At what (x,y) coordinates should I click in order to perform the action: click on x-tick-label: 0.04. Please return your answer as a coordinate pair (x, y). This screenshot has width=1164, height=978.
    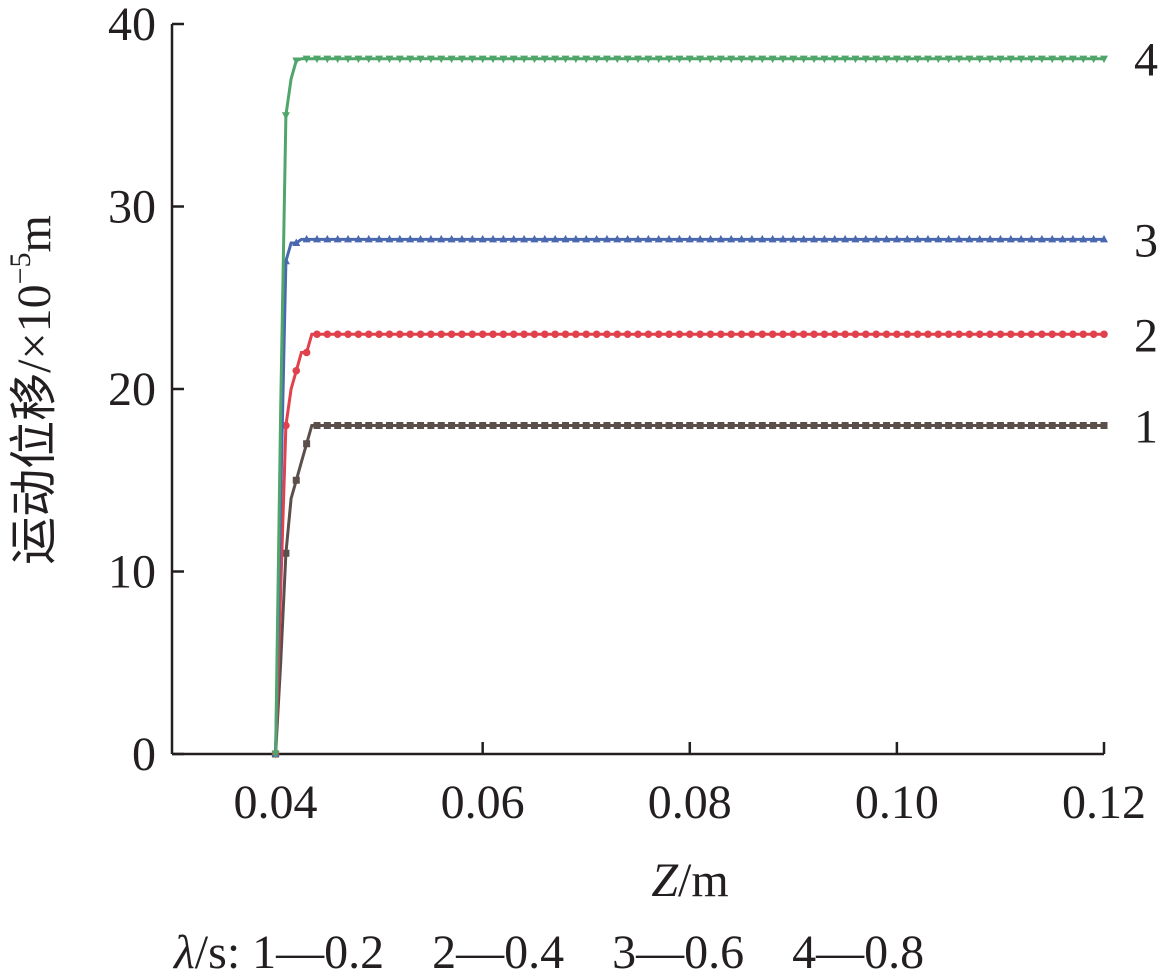
    Looking at the image, I should click on (276, 802).